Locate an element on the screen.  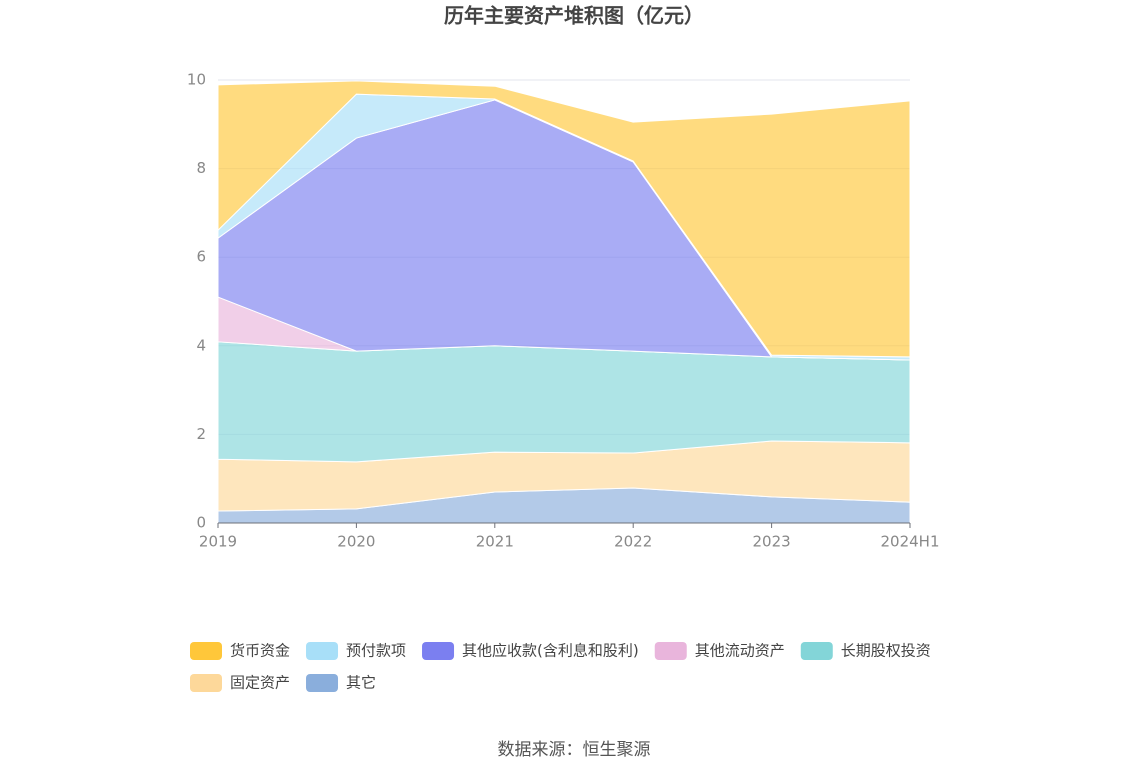
x-tick-label: 2019 is located at coordinates (218, 542).